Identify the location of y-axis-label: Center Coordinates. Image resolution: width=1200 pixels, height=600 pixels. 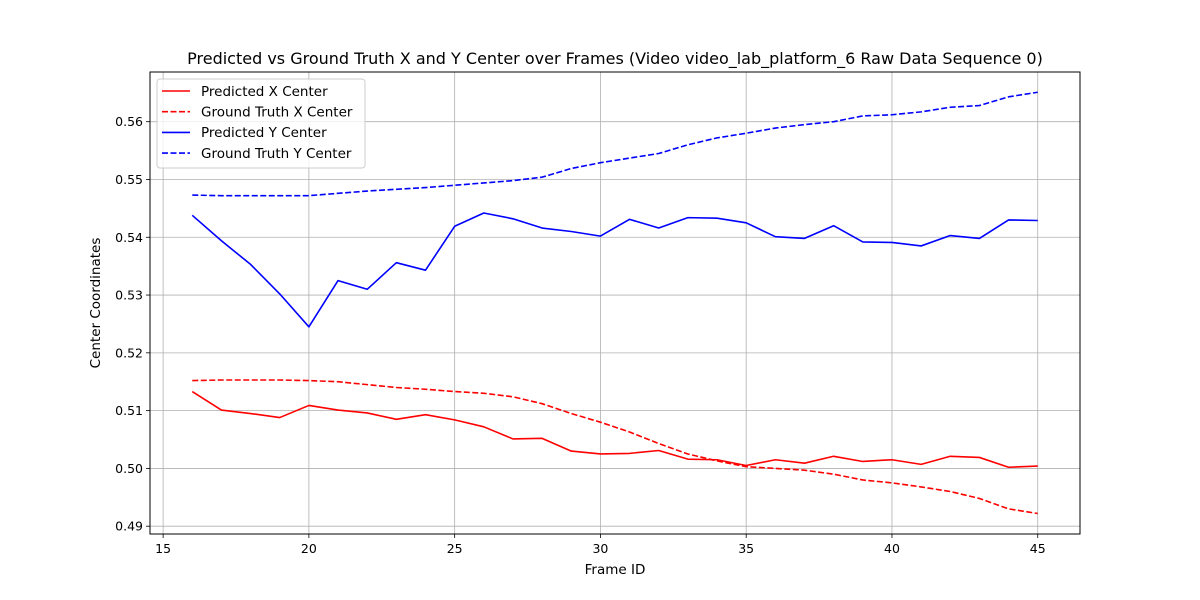
(96, 303).